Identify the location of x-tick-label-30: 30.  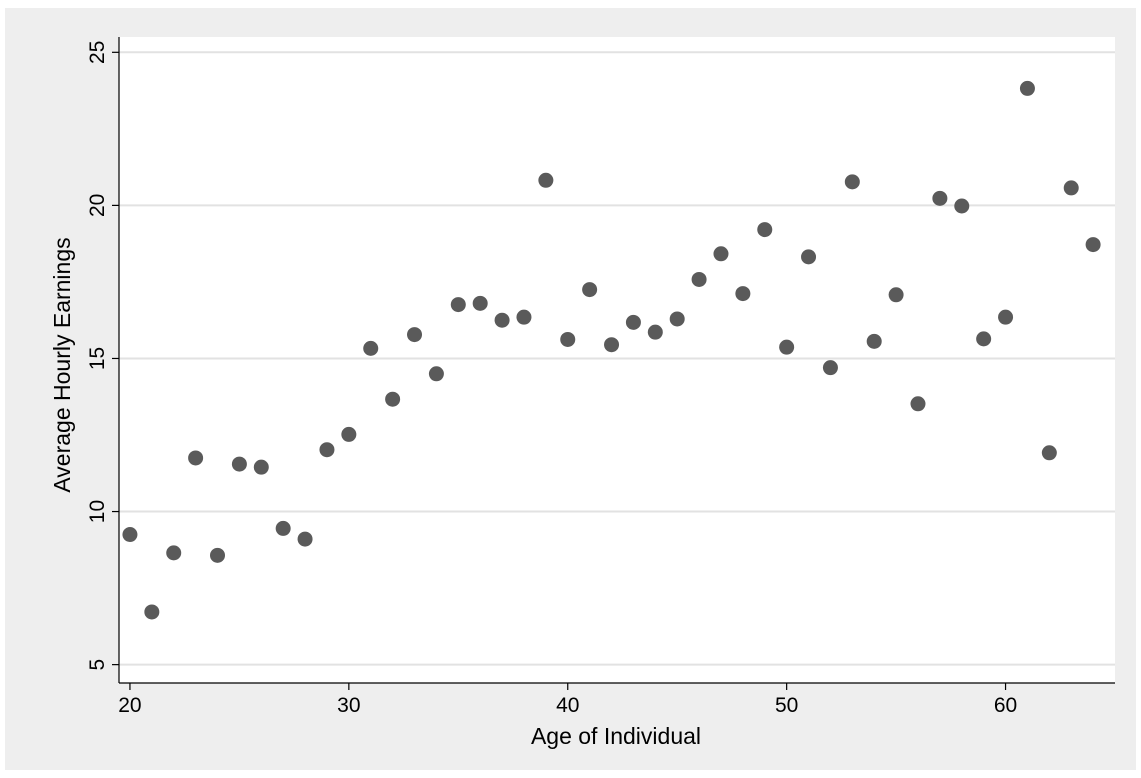
(348, 705).